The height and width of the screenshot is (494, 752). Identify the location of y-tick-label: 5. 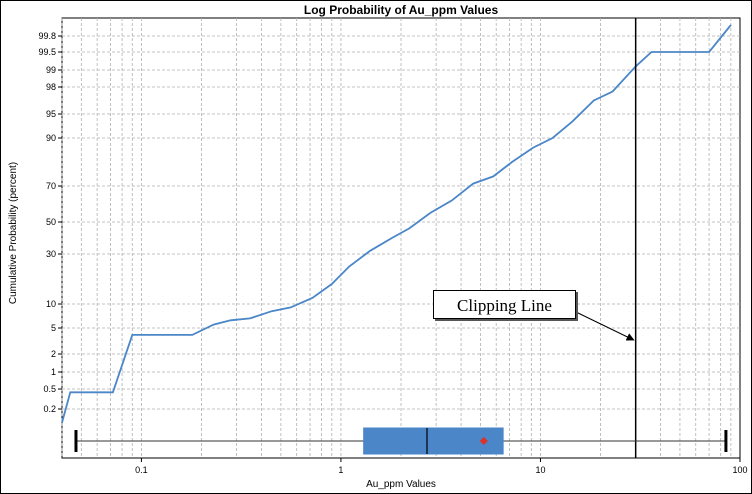
(53, 328).